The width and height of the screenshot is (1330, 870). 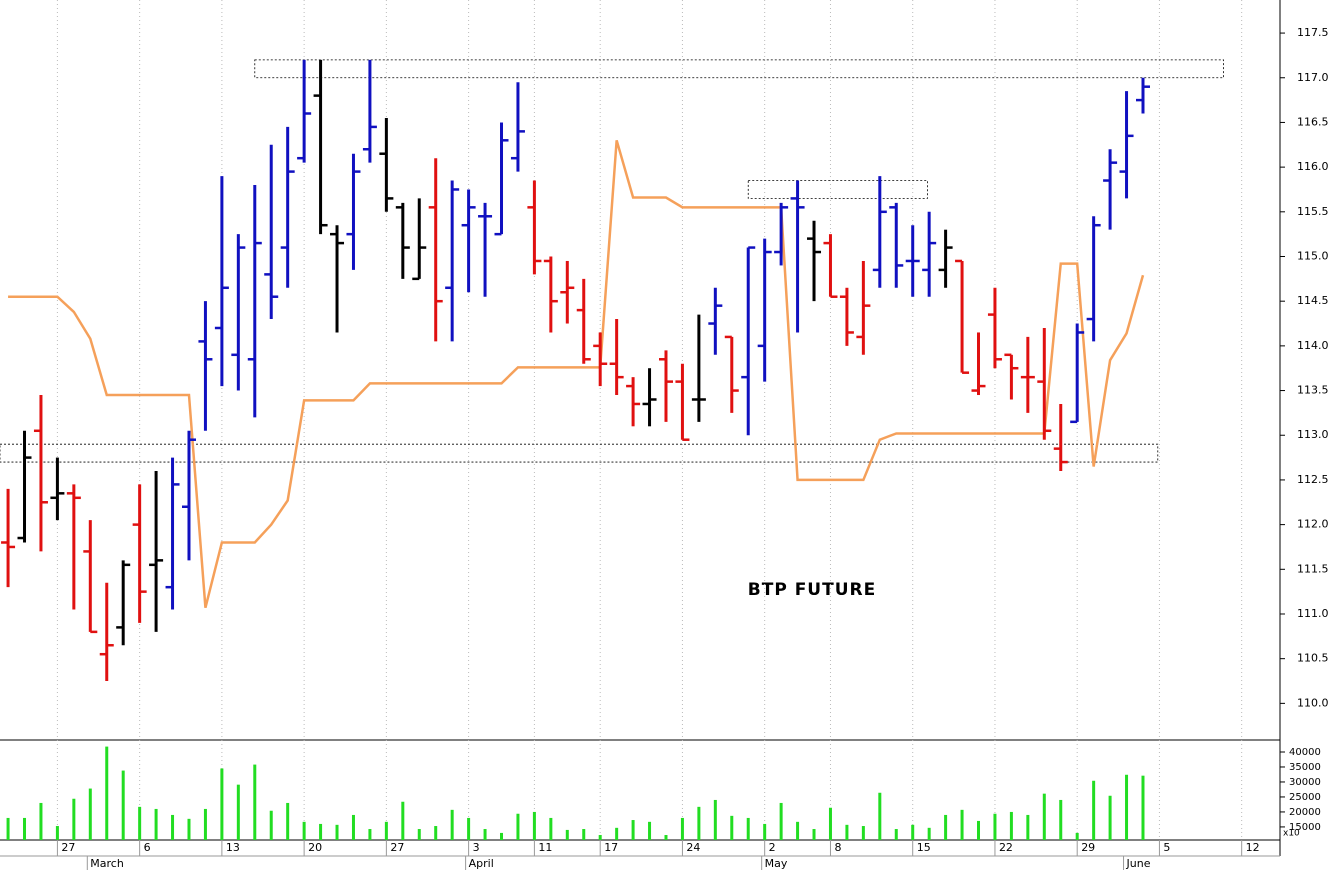 I want to click on y-tick-label: 117.5, so click(x=1313, y=32).